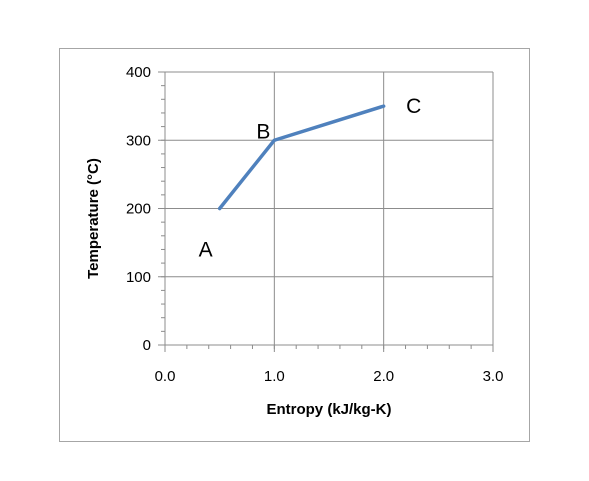  I want to click on y-tick-label: 100, so click(138, 277).